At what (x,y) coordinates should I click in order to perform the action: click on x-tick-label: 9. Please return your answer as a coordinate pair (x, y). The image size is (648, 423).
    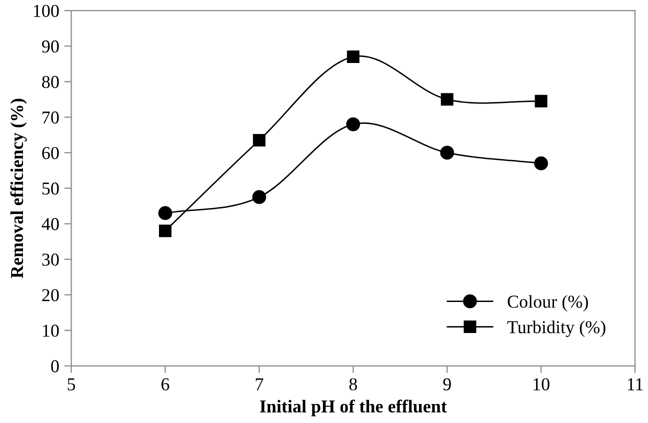
    Looking at the image, I should click on (447, 384).